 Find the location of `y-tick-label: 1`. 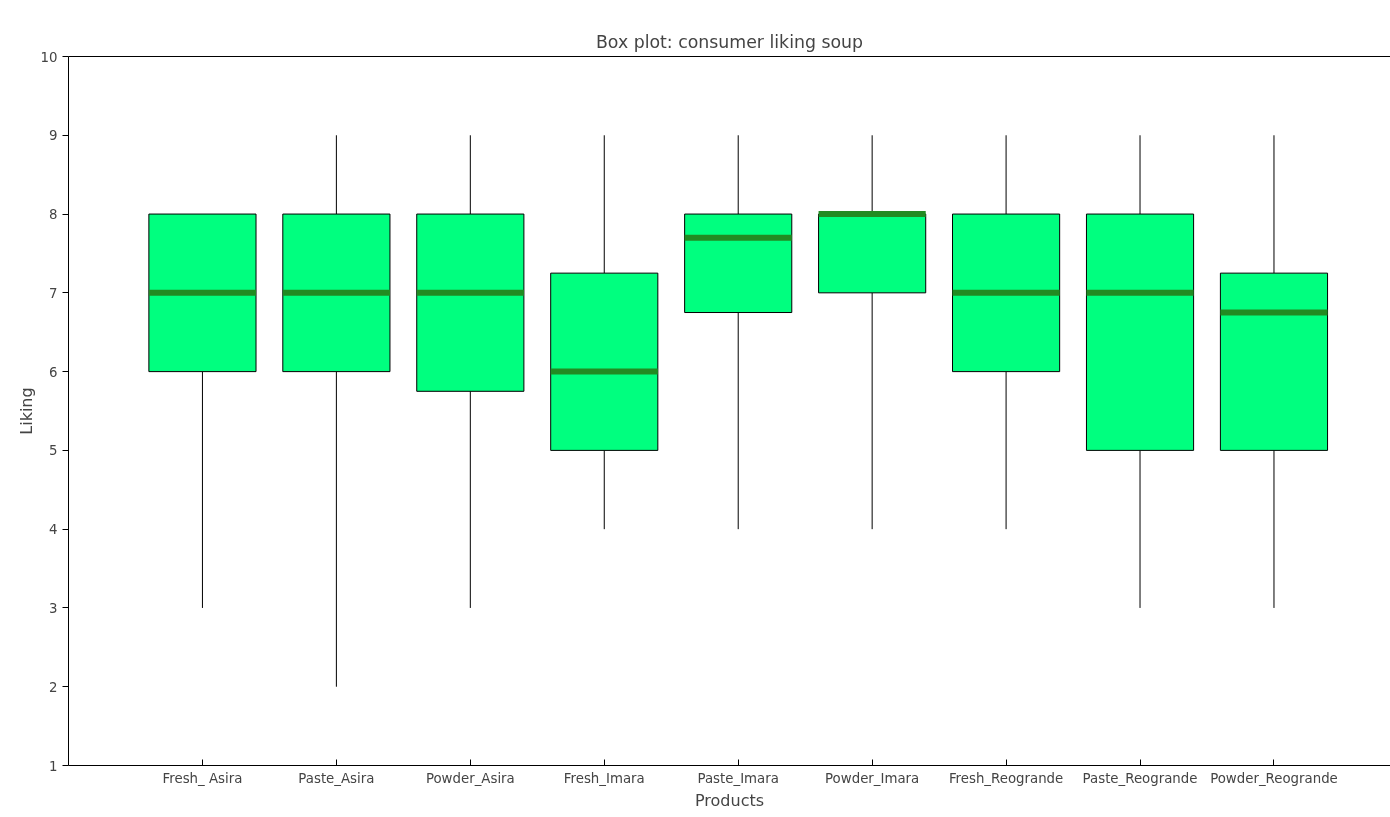

y-tick-label: 1 is located at coordinates (53, 766).